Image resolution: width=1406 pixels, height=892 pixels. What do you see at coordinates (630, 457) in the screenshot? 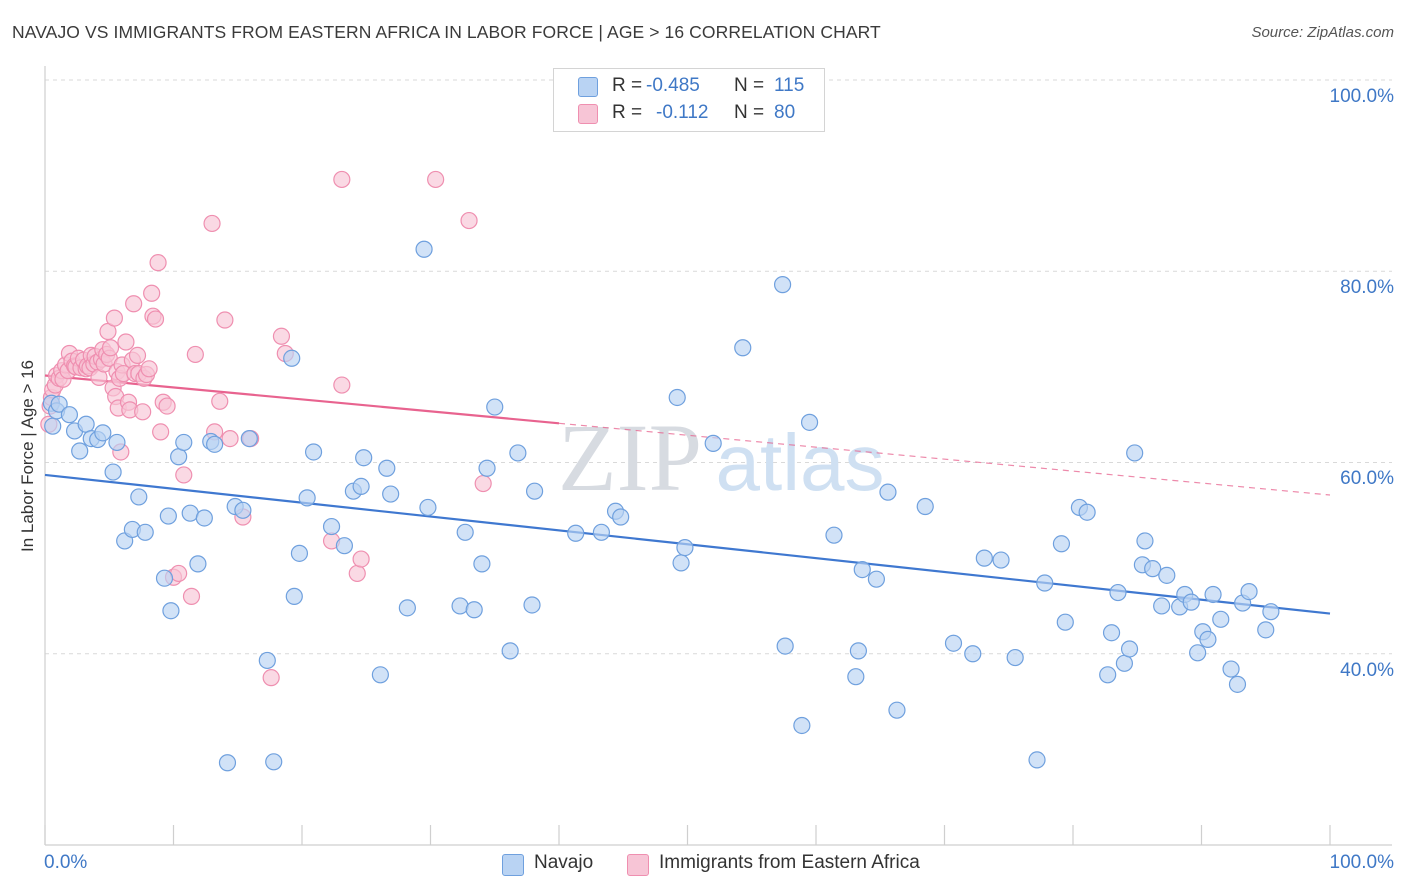
I see `watermark-zip: ZIP` at bounding box center [630, 457].